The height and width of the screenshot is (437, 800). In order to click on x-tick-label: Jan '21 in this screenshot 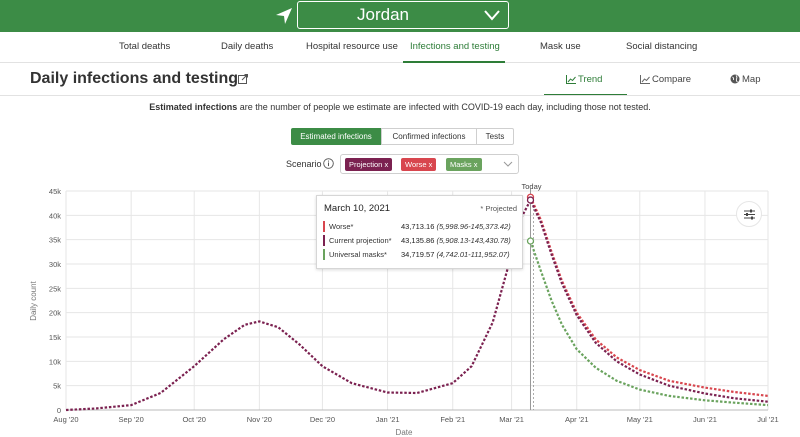, I will do `click(388, 419)`.